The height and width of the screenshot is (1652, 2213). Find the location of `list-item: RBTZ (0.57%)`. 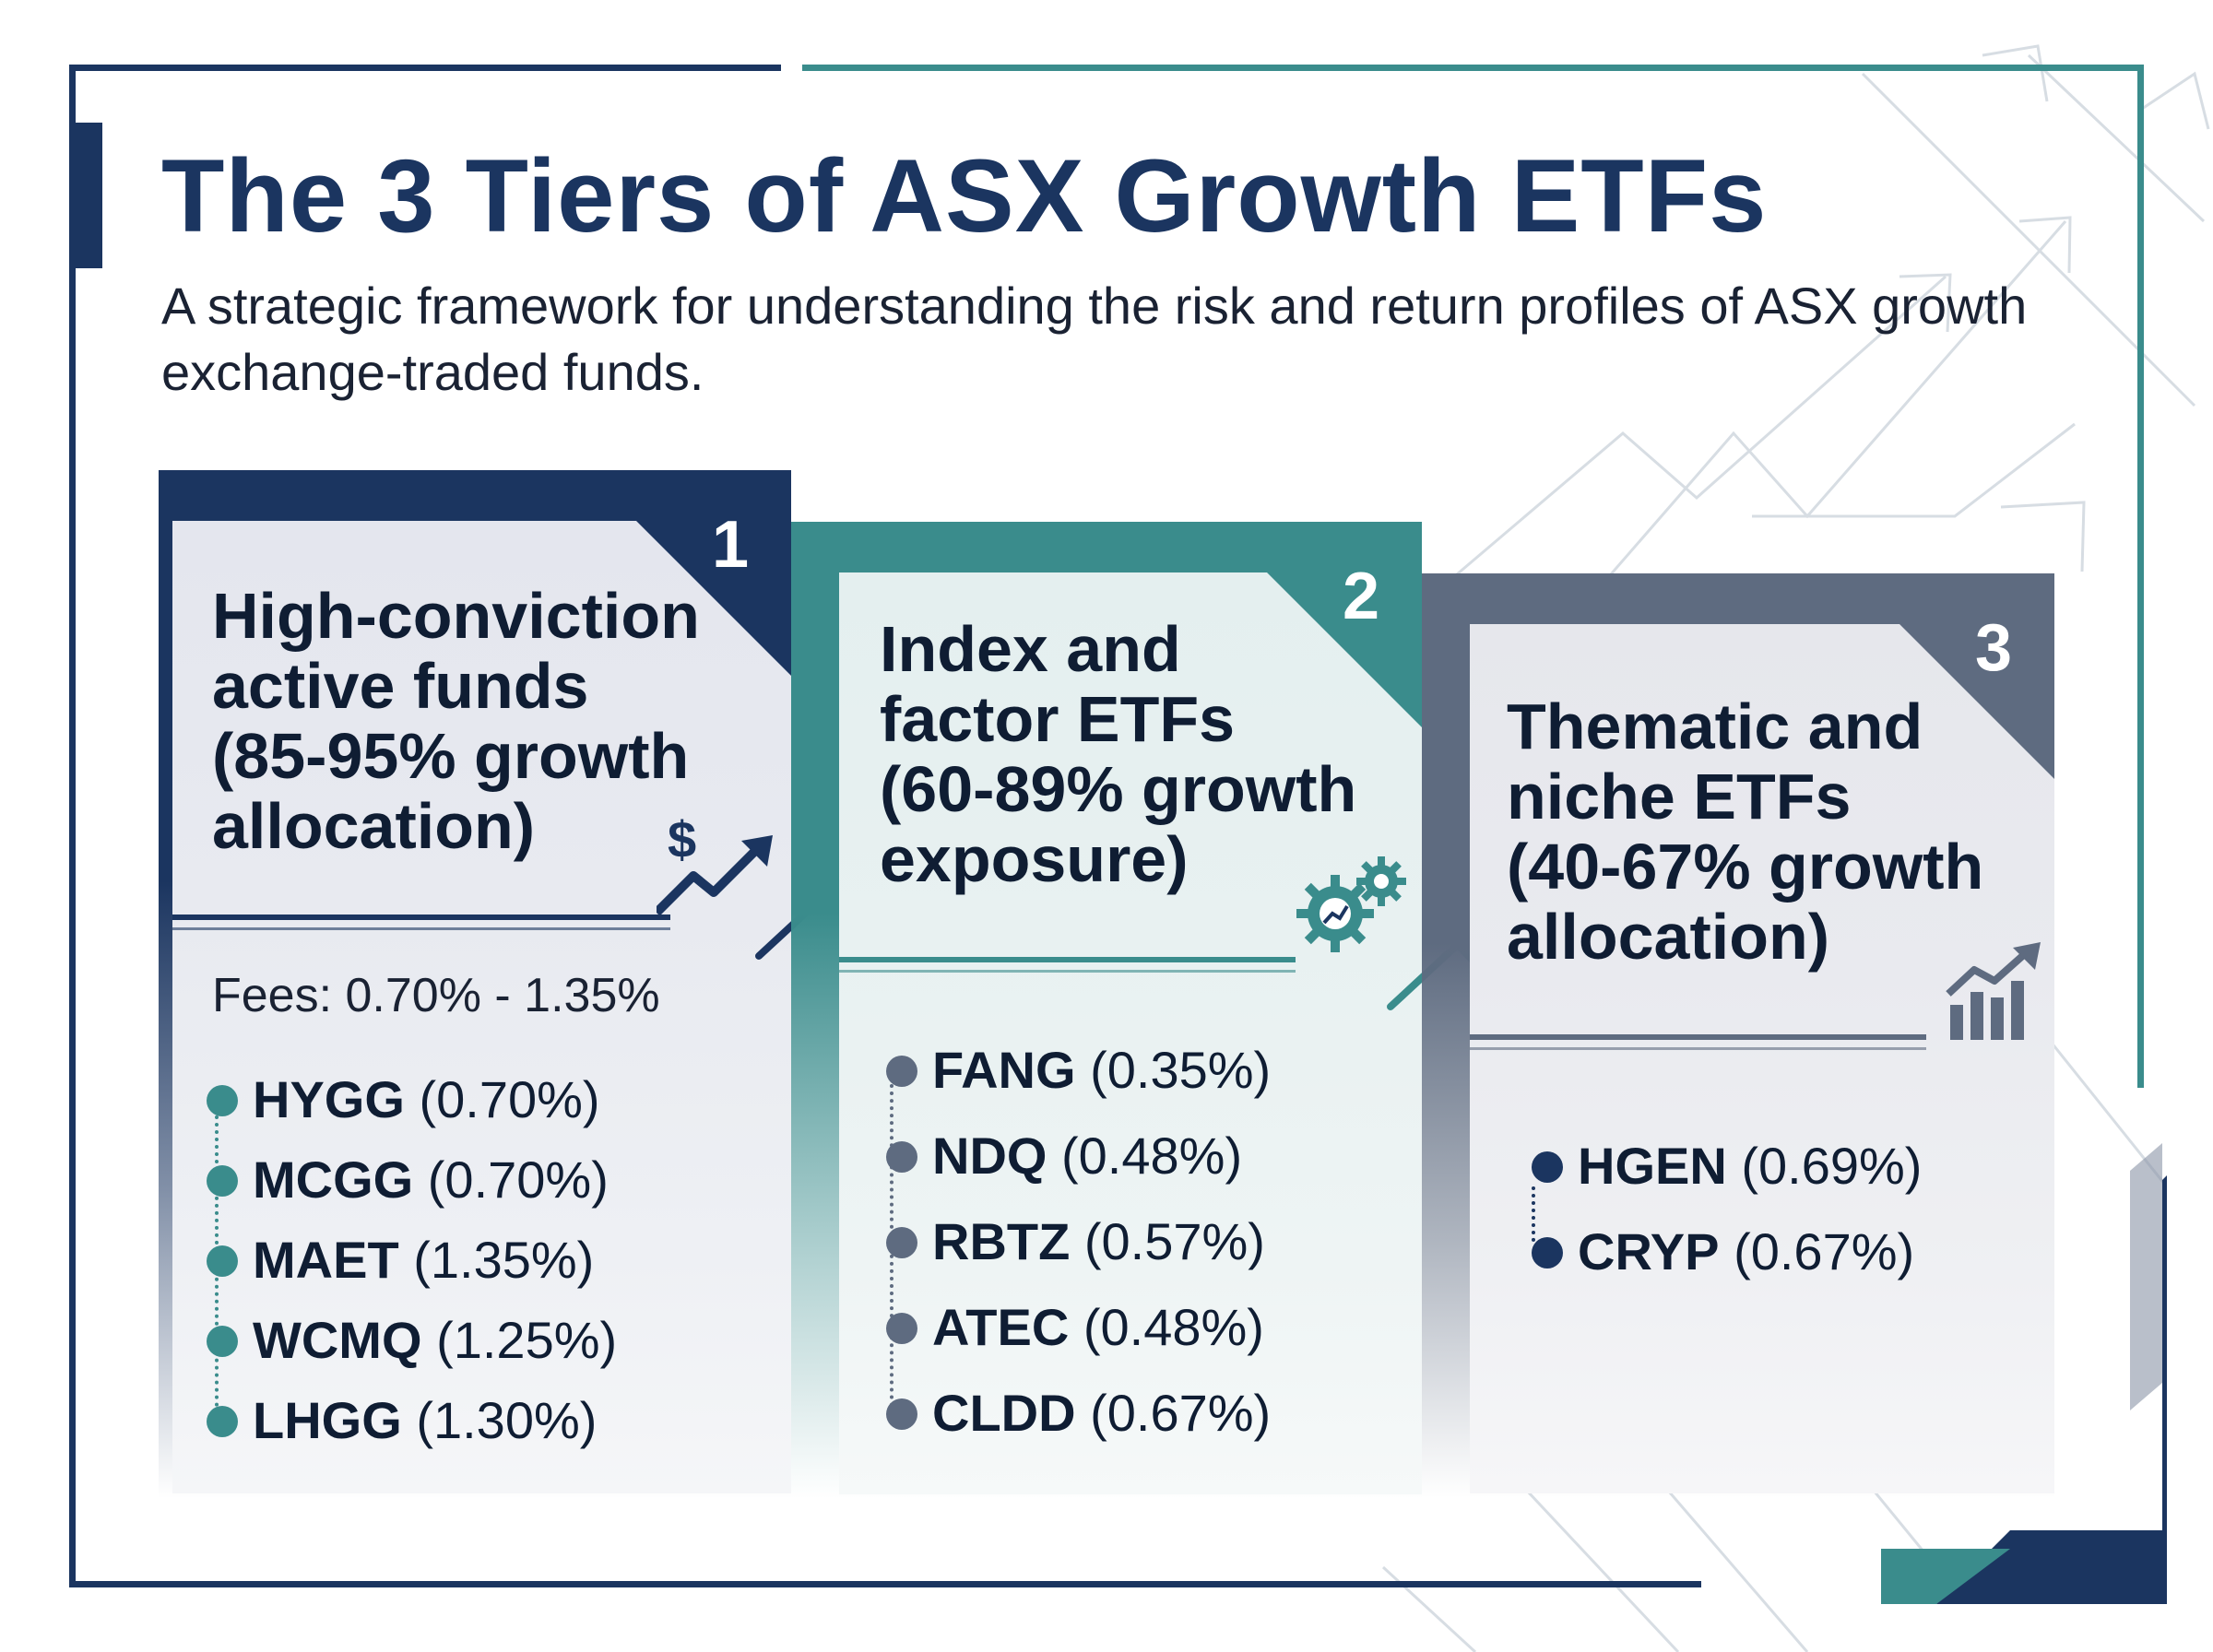

list-item: RBTZ (0.57%) is located at coordinates (1078, 1252).